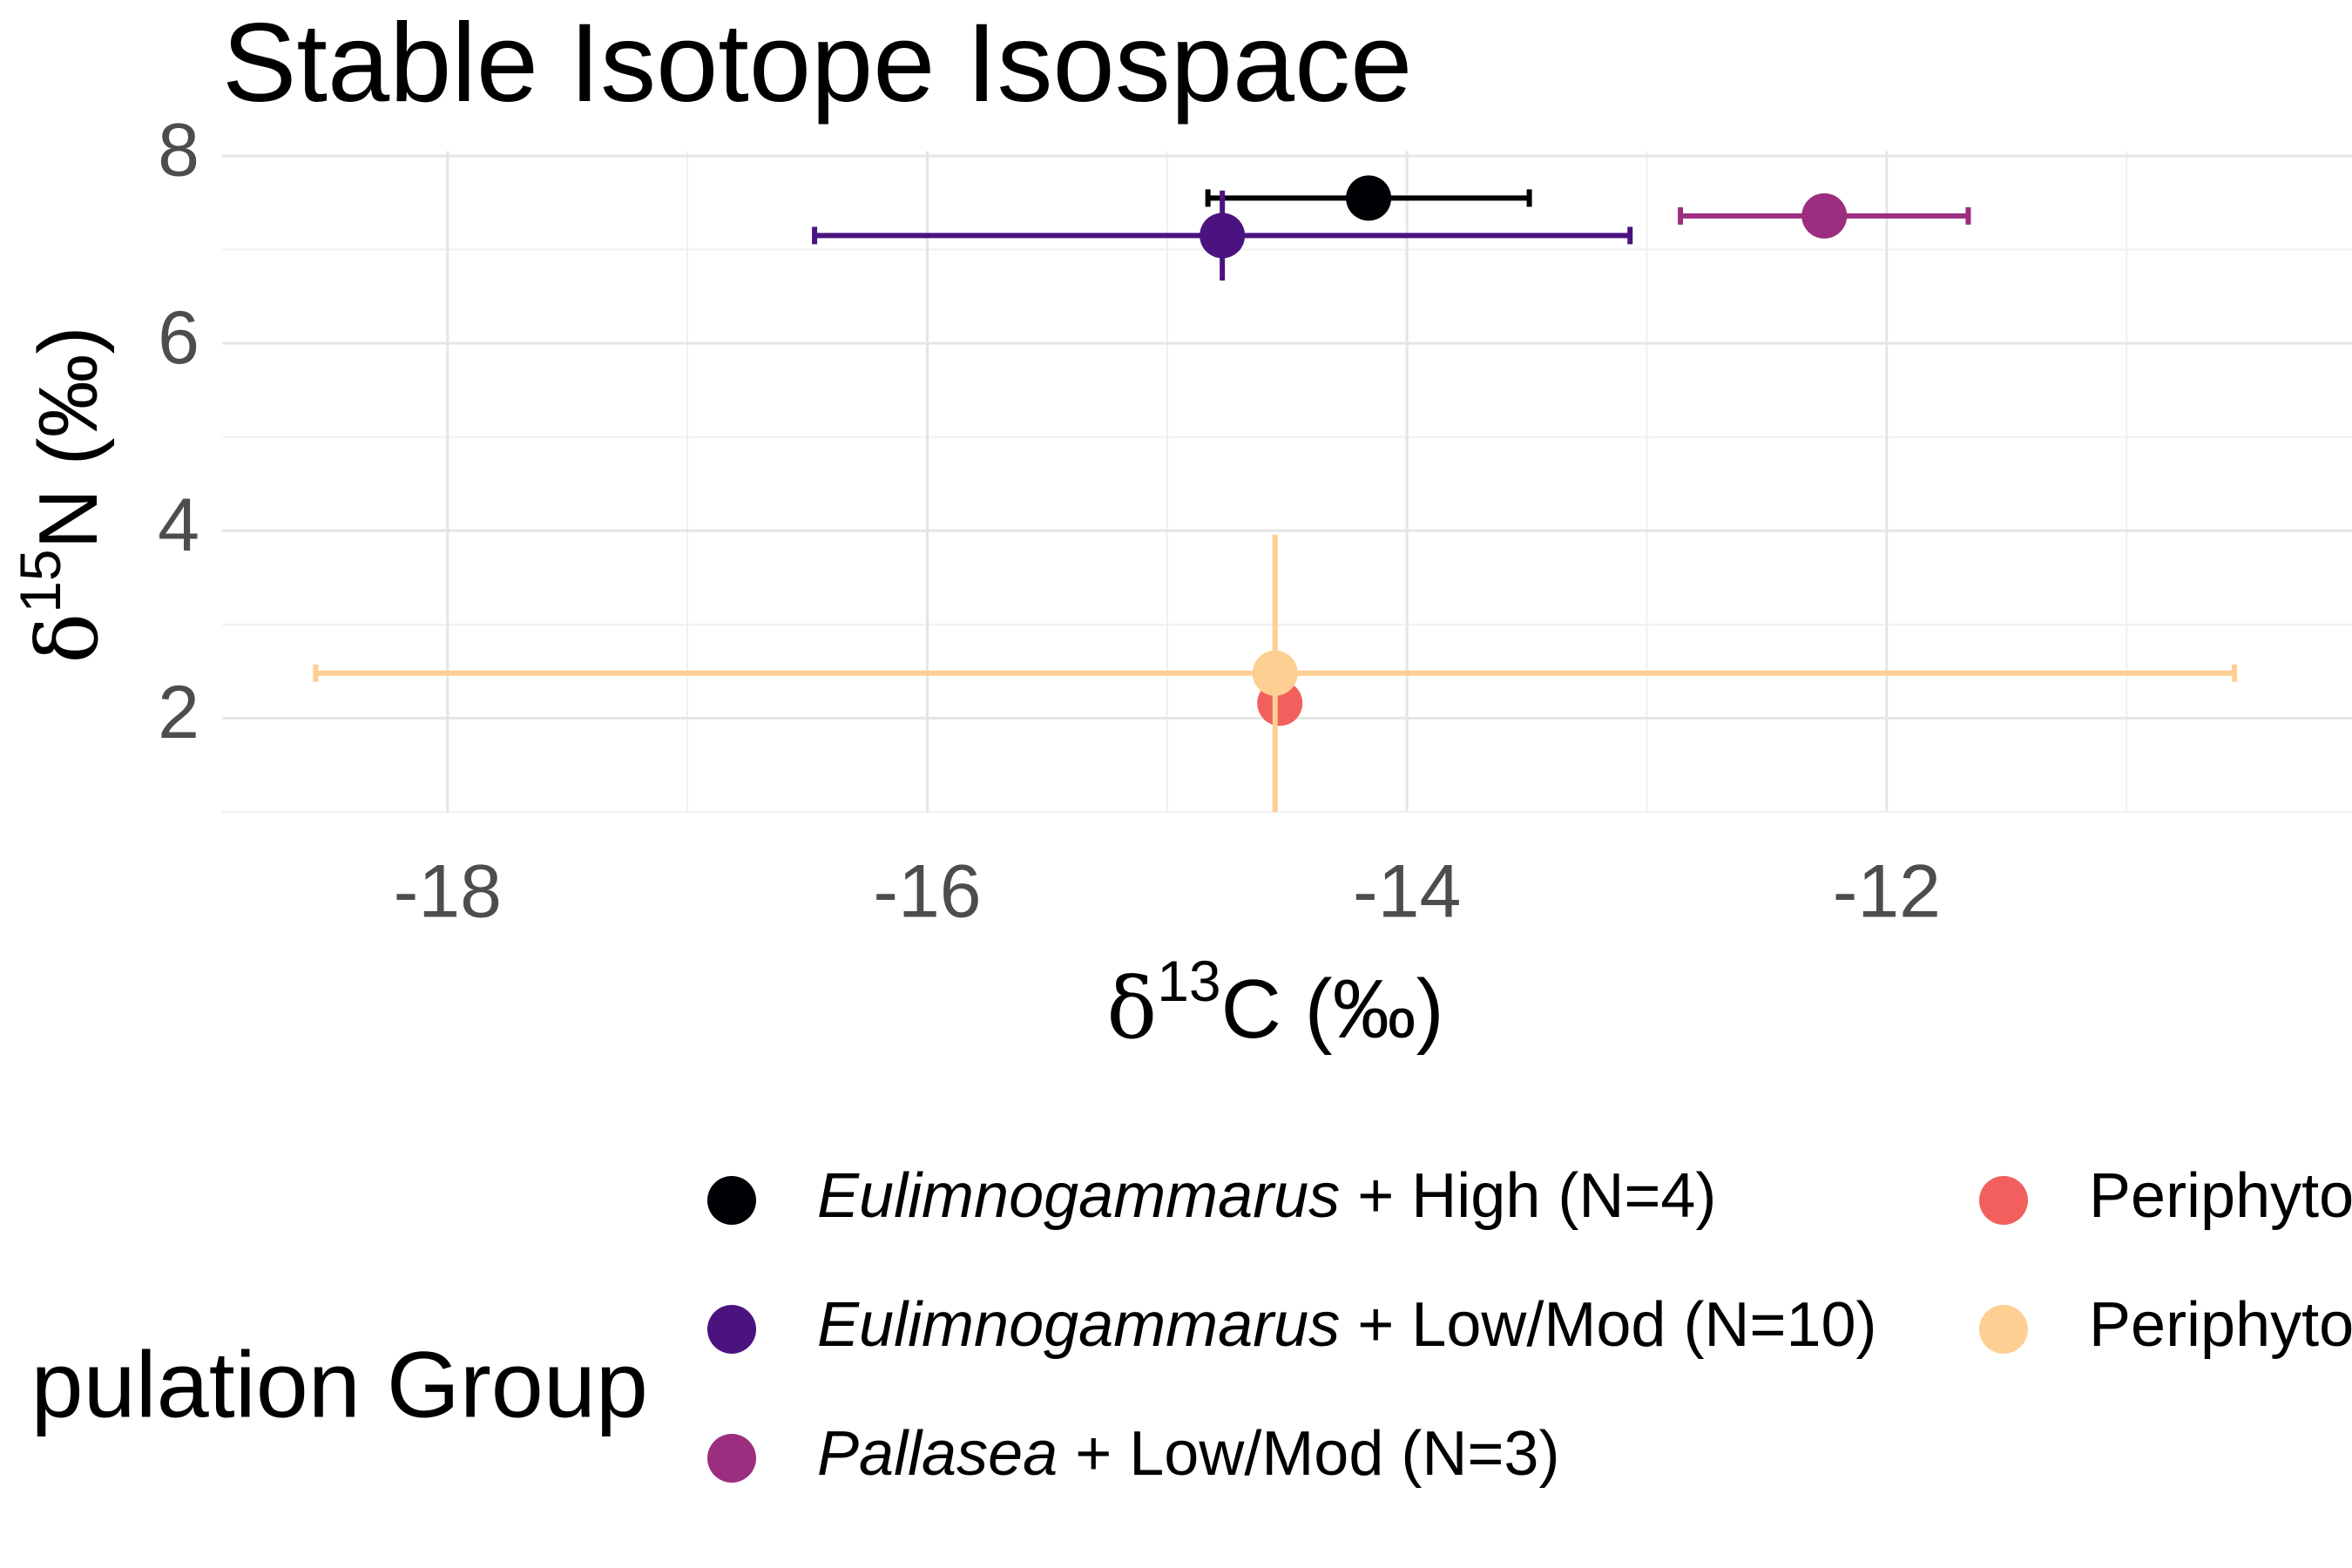 The height and width of the screenshot is (1568, 2352). Describe the element at coordinates (40, 580) in the screenshot. I see `axis-title-sup: 15` at that location.